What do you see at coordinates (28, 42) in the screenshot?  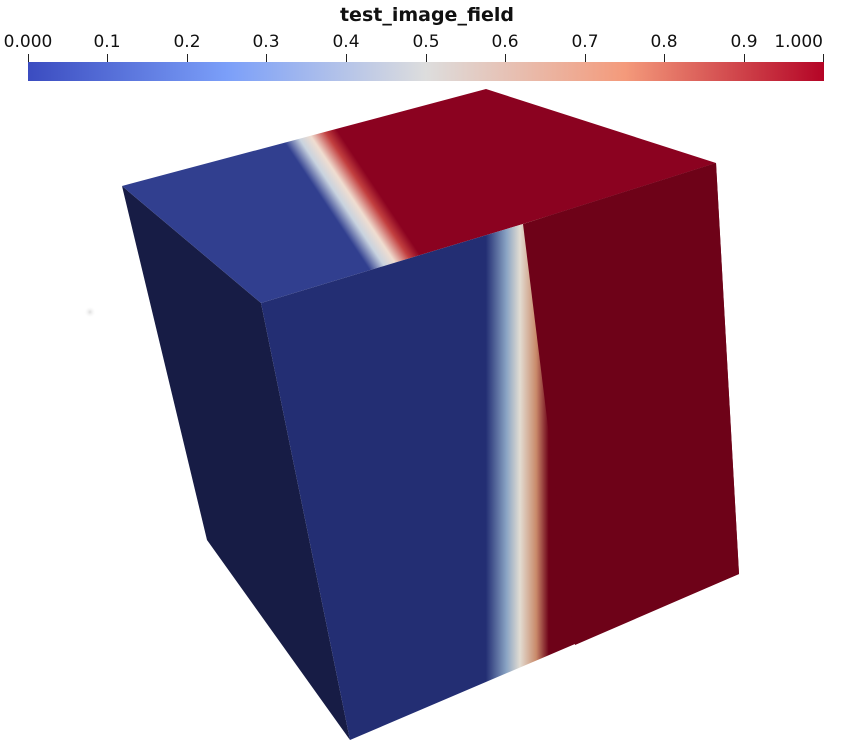 I see `tick-label-0: 0.000` at bounding box center [28, 42].